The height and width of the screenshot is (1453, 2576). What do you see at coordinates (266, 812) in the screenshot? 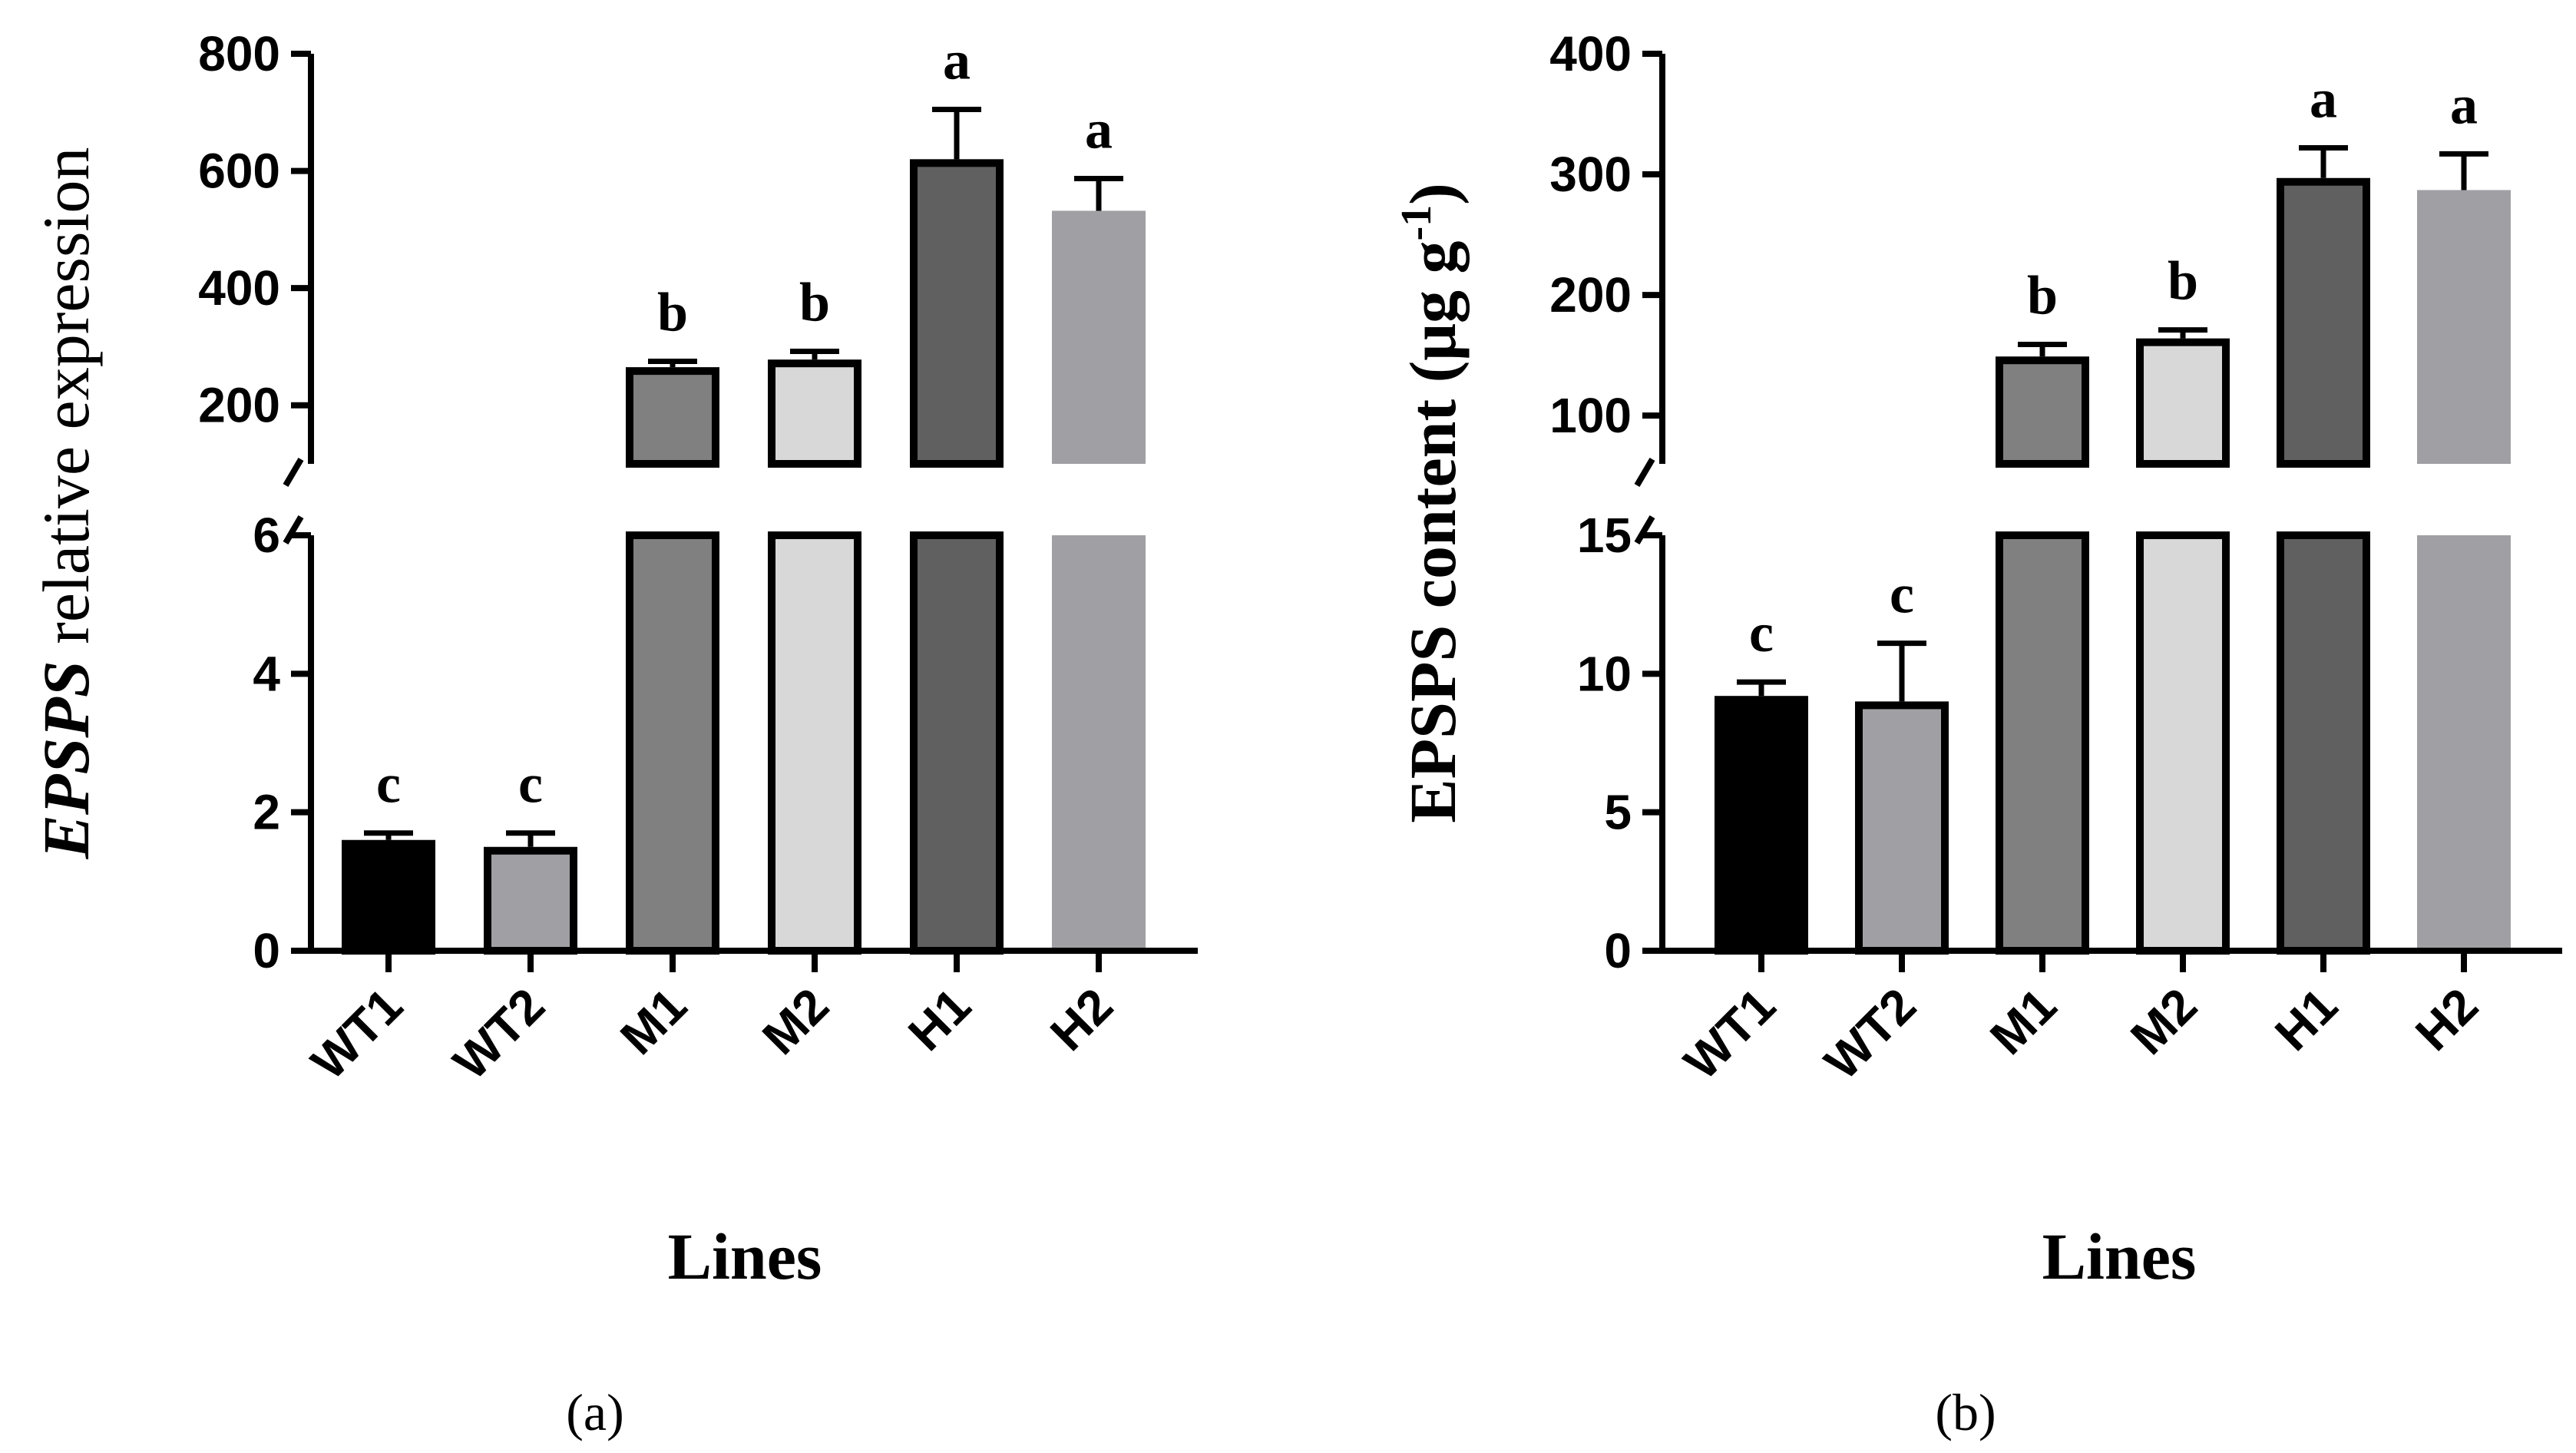
I see `y-tick-label-lower-1: 2` at bounding box center [266, 812].